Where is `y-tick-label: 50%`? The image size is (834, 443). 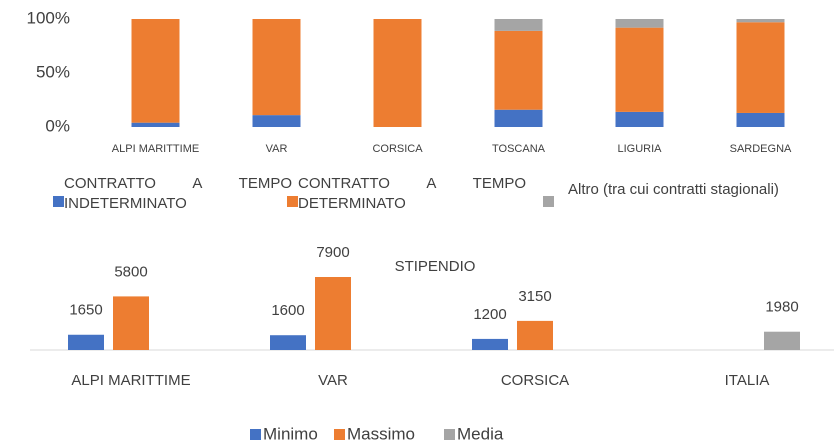
y-tick-label: 50% is located at coordinates (53, 71).